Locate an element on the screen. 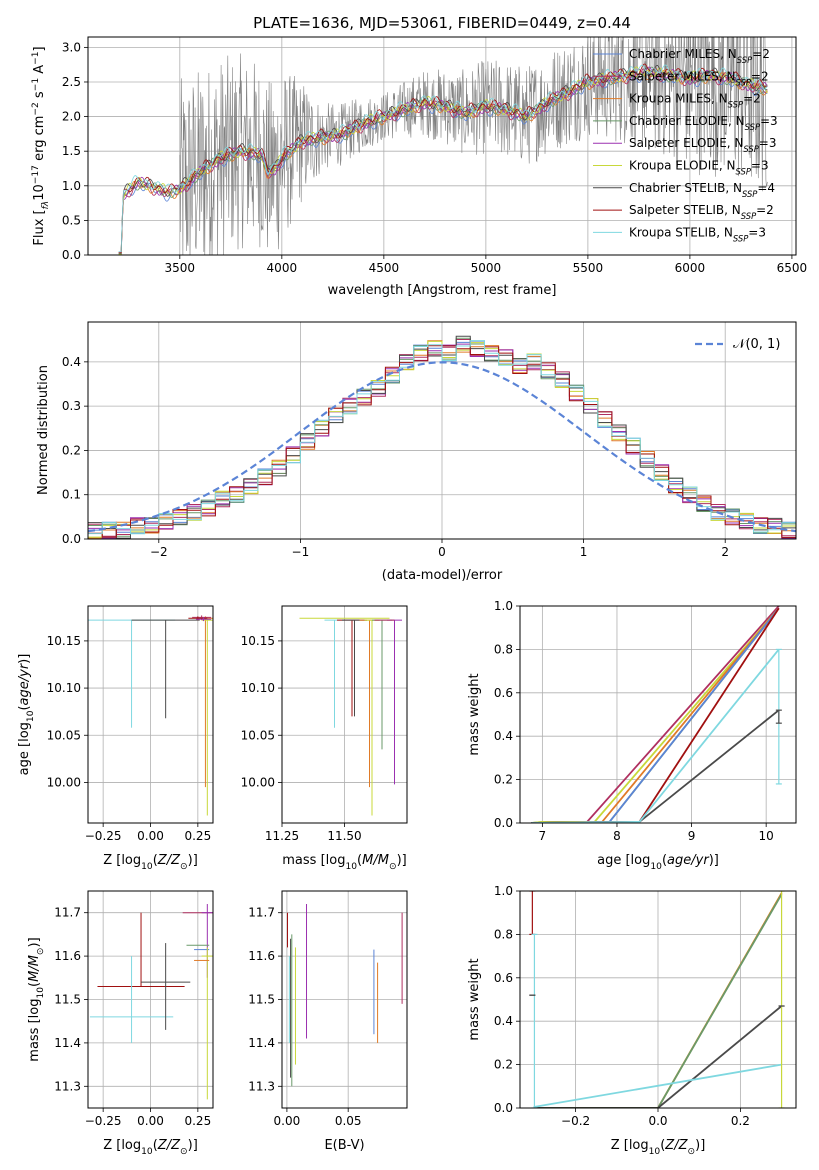  weight-line-salpeter-miles is located at coordinates (655, 714).